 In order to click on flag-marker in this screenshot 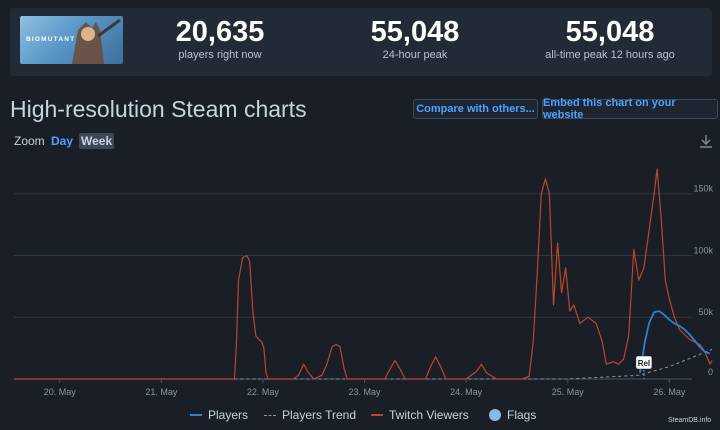, I will do `click(644, 362)`.